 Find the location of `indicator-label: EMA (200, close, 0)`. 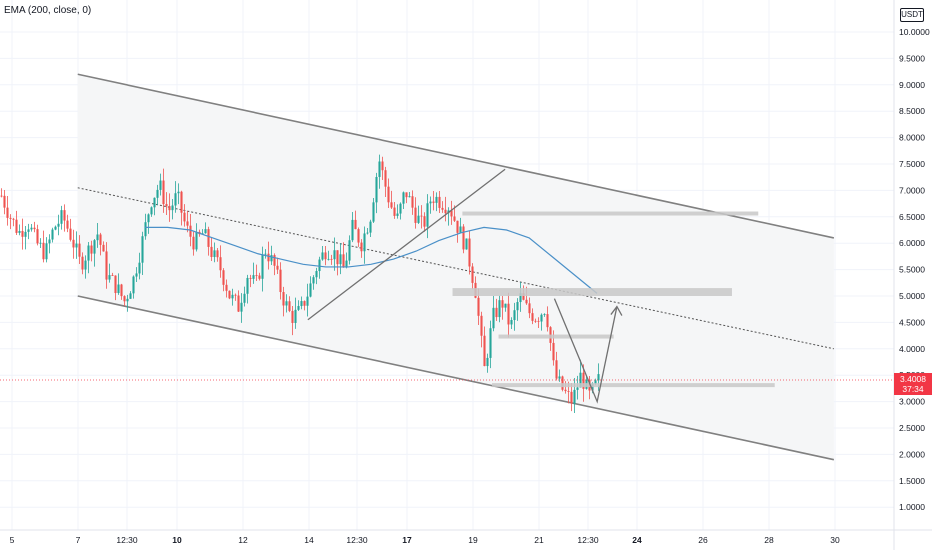

indicator-label: EMA (200, close, 0) is located at coordinates (48, 10).